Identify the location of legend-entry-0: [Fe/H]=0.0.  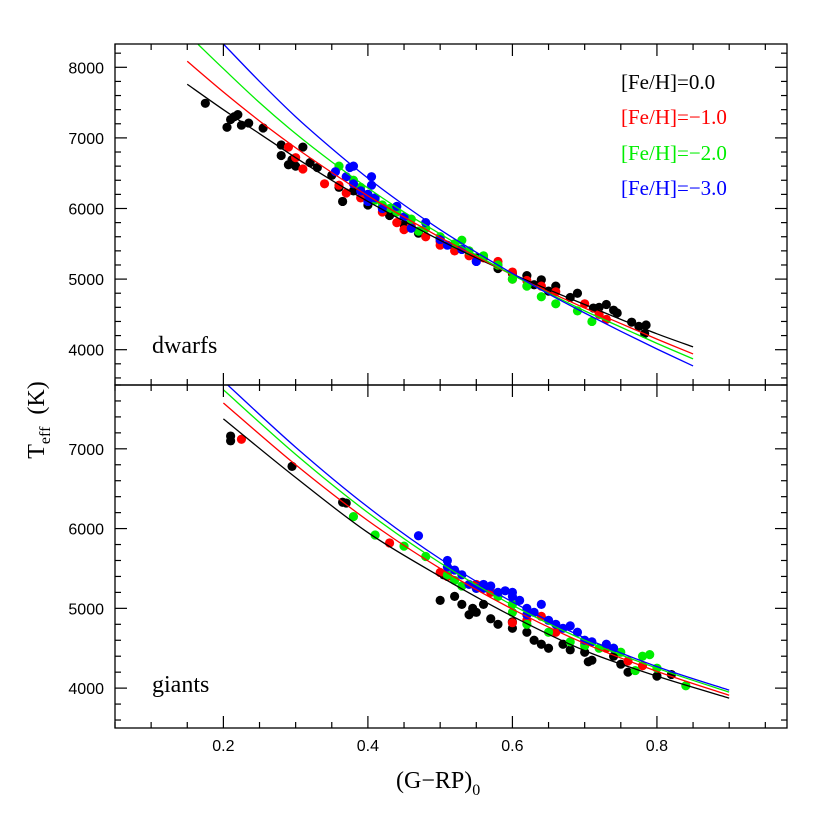
(668, 82).